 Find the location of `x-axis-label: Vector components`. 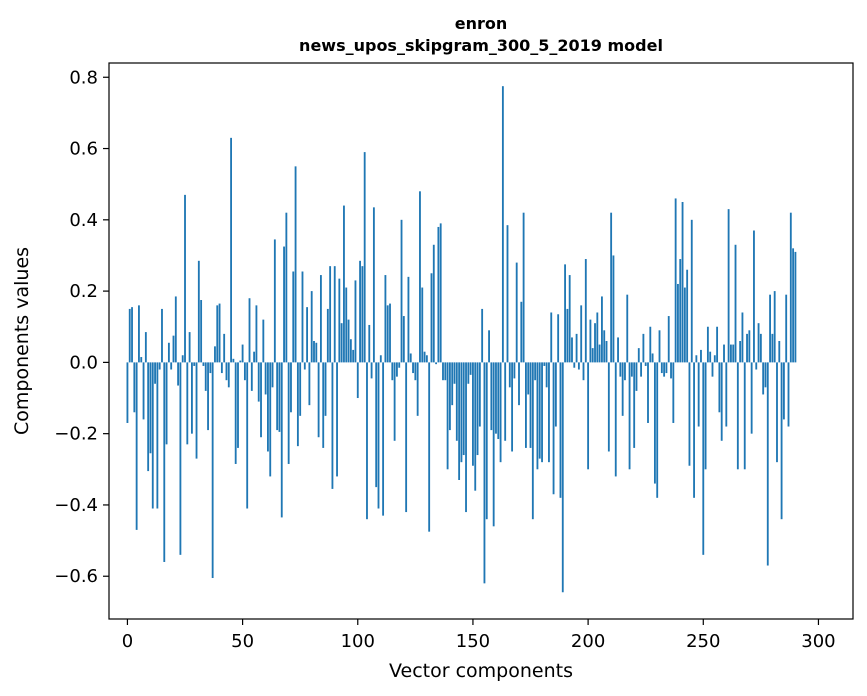

x-axis-label: Vector components is located at coordinates (481, 671).